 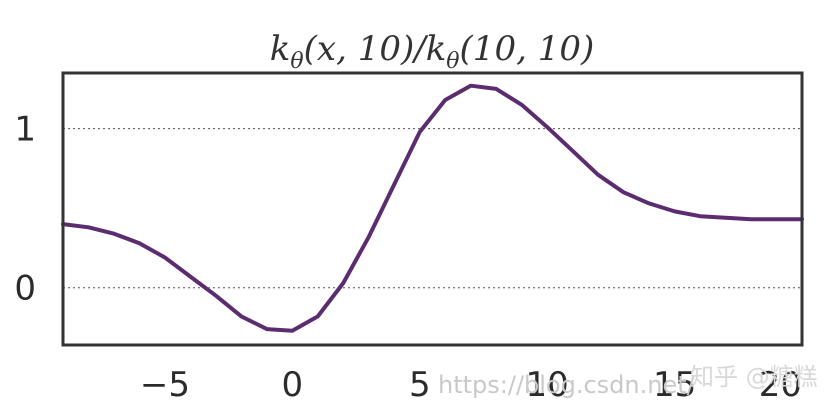 I want to click on x-tick-labels: −5 0 5 10 15 20, so click(x=471, y=385).